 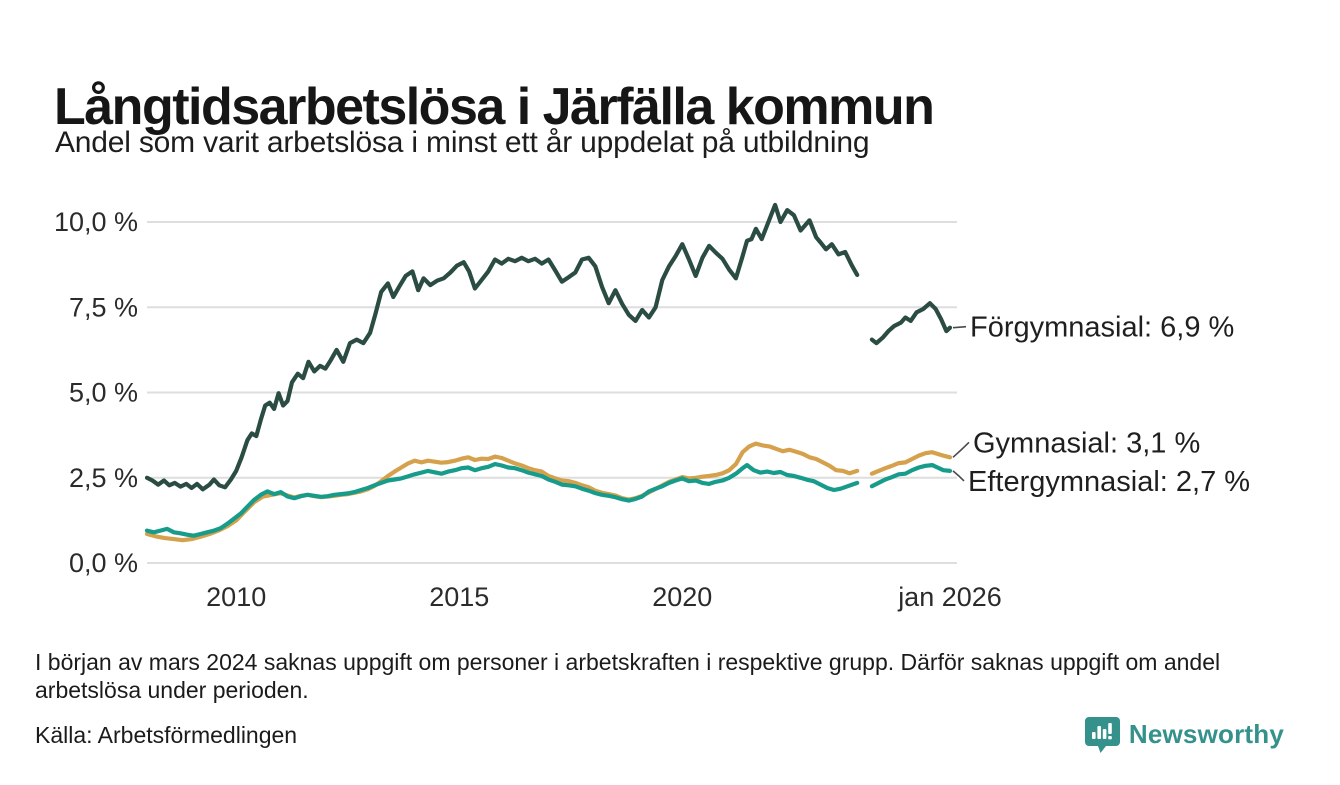 What do you see at coordinates (103, 393) in the screenshot?
I see `y-tick-label: 5,0 %` at bounding box center [103, 393].